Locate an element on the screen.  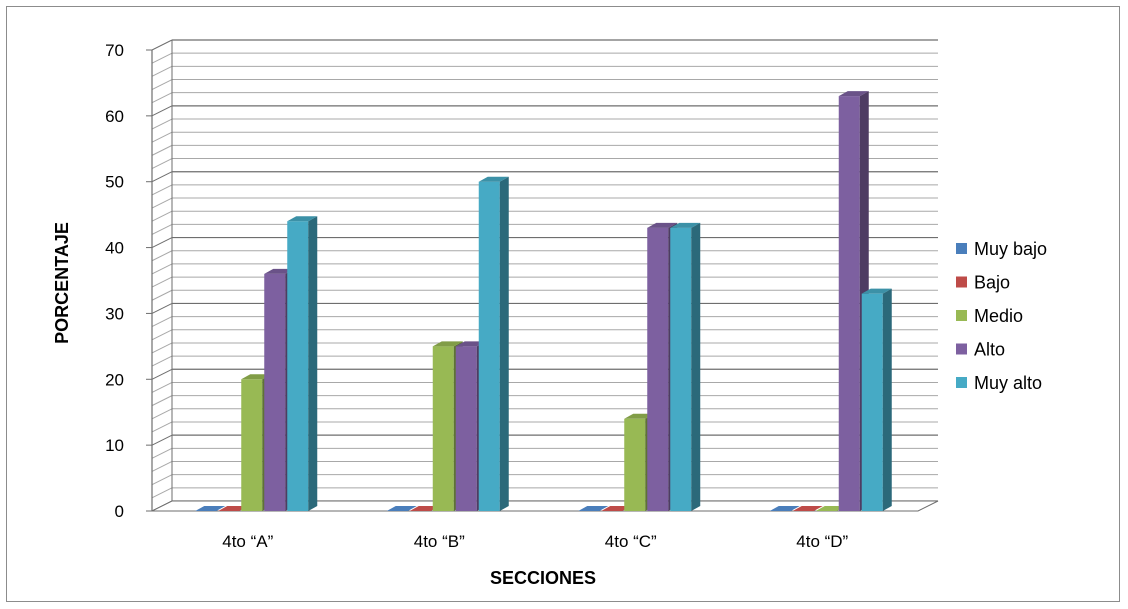
x-tick-label: 4to “A” is located at coordinates (247, 541).